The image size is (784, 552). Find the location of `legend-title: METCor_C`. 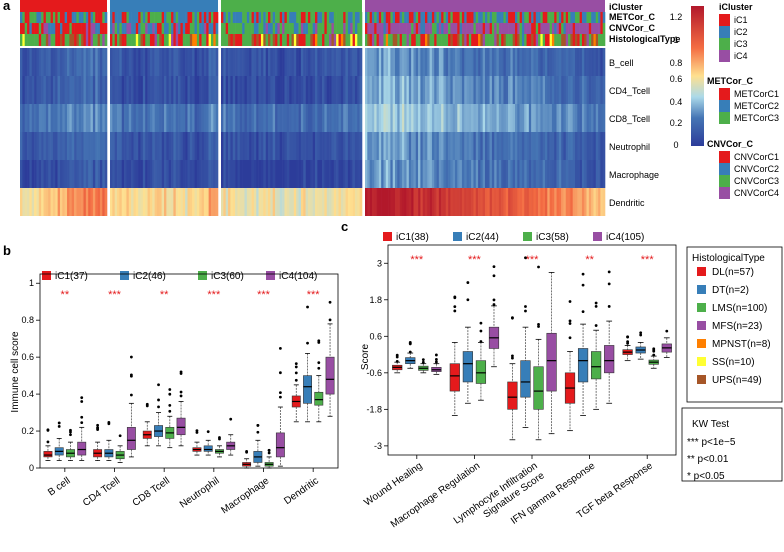

legend-title: METCor_C is located at coordinates (730, 81).